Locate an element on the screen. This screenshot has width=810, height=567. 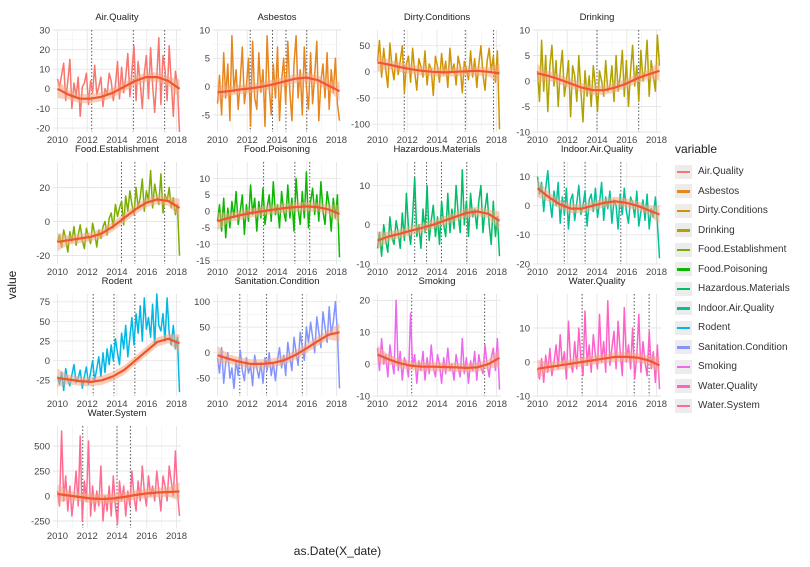
facet-panel: Water.Quality 2010 2012 2014 2016 2018 -10 0 10 is located at coordinates (591, 343).